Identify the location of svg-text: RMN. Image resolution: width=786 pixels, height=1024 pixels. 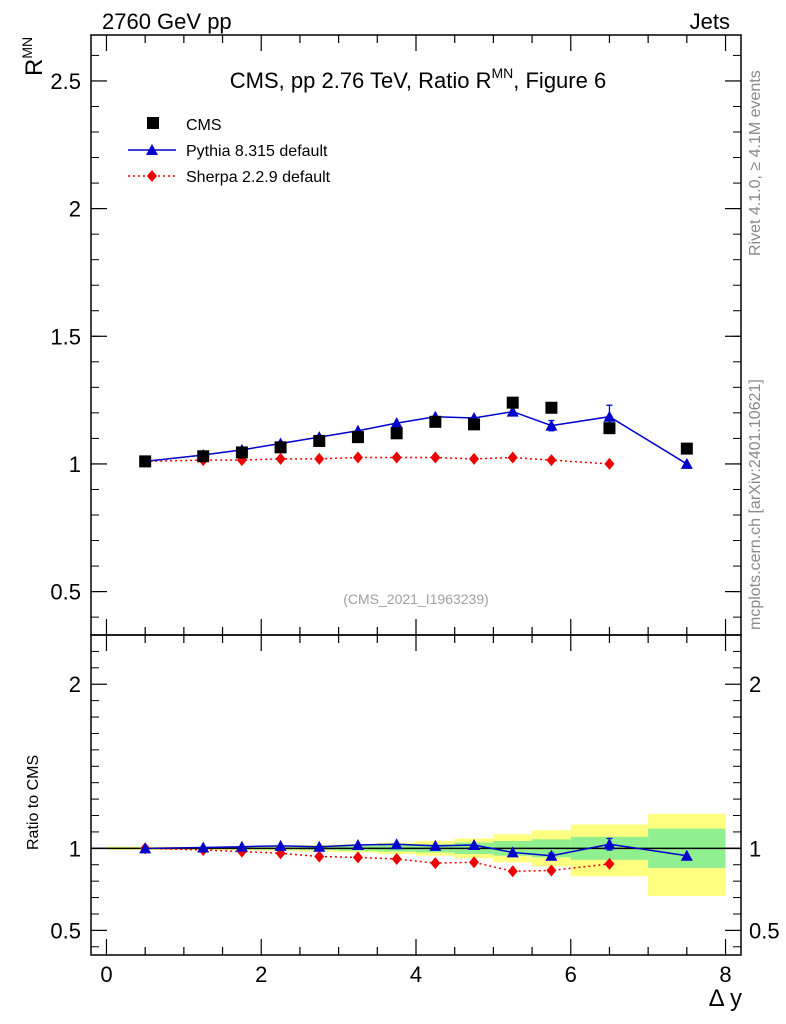
(33, 56).